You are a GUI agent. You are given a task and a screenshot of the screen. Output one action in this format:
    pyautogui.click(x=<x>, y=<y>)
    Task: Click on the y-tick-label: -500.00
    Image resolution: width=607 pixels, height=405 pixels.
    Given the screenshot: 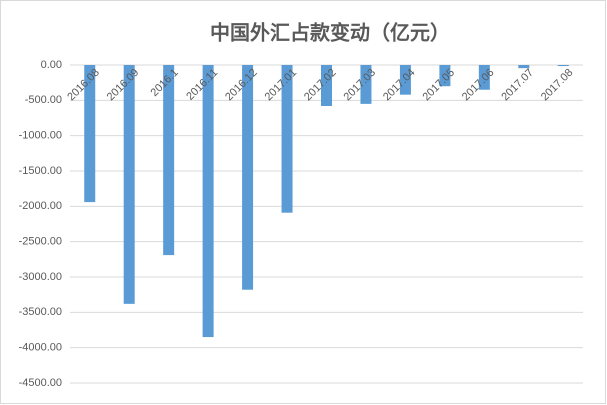 What is the action you would take?
    pyautogui.click(x=43, y=100)
    